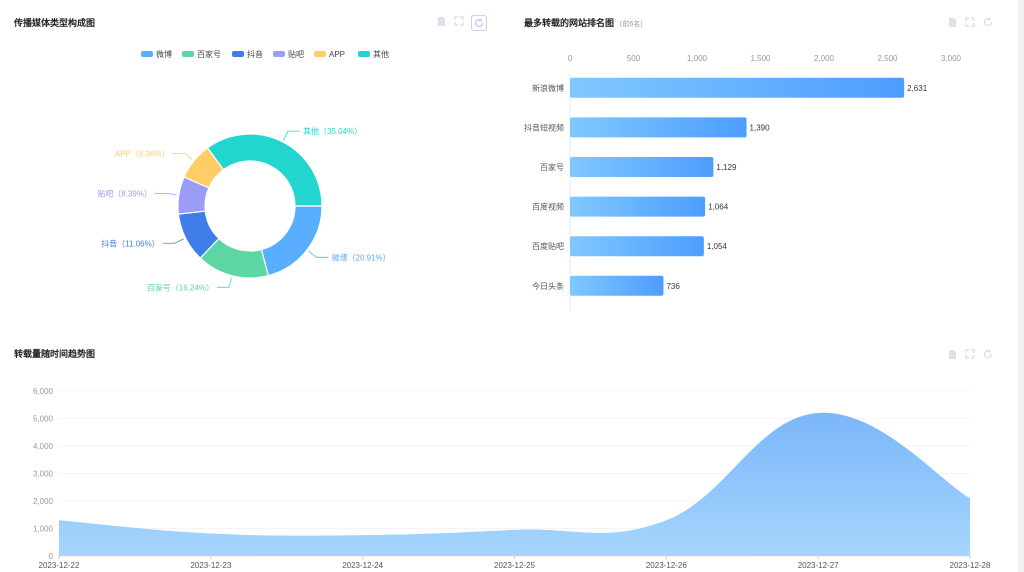 This screenshot has width=1024, height=572. Describe the element at coordinates (361, 257) in the screenshot. I see `pie-label: 微博（20.91%）` at that location.